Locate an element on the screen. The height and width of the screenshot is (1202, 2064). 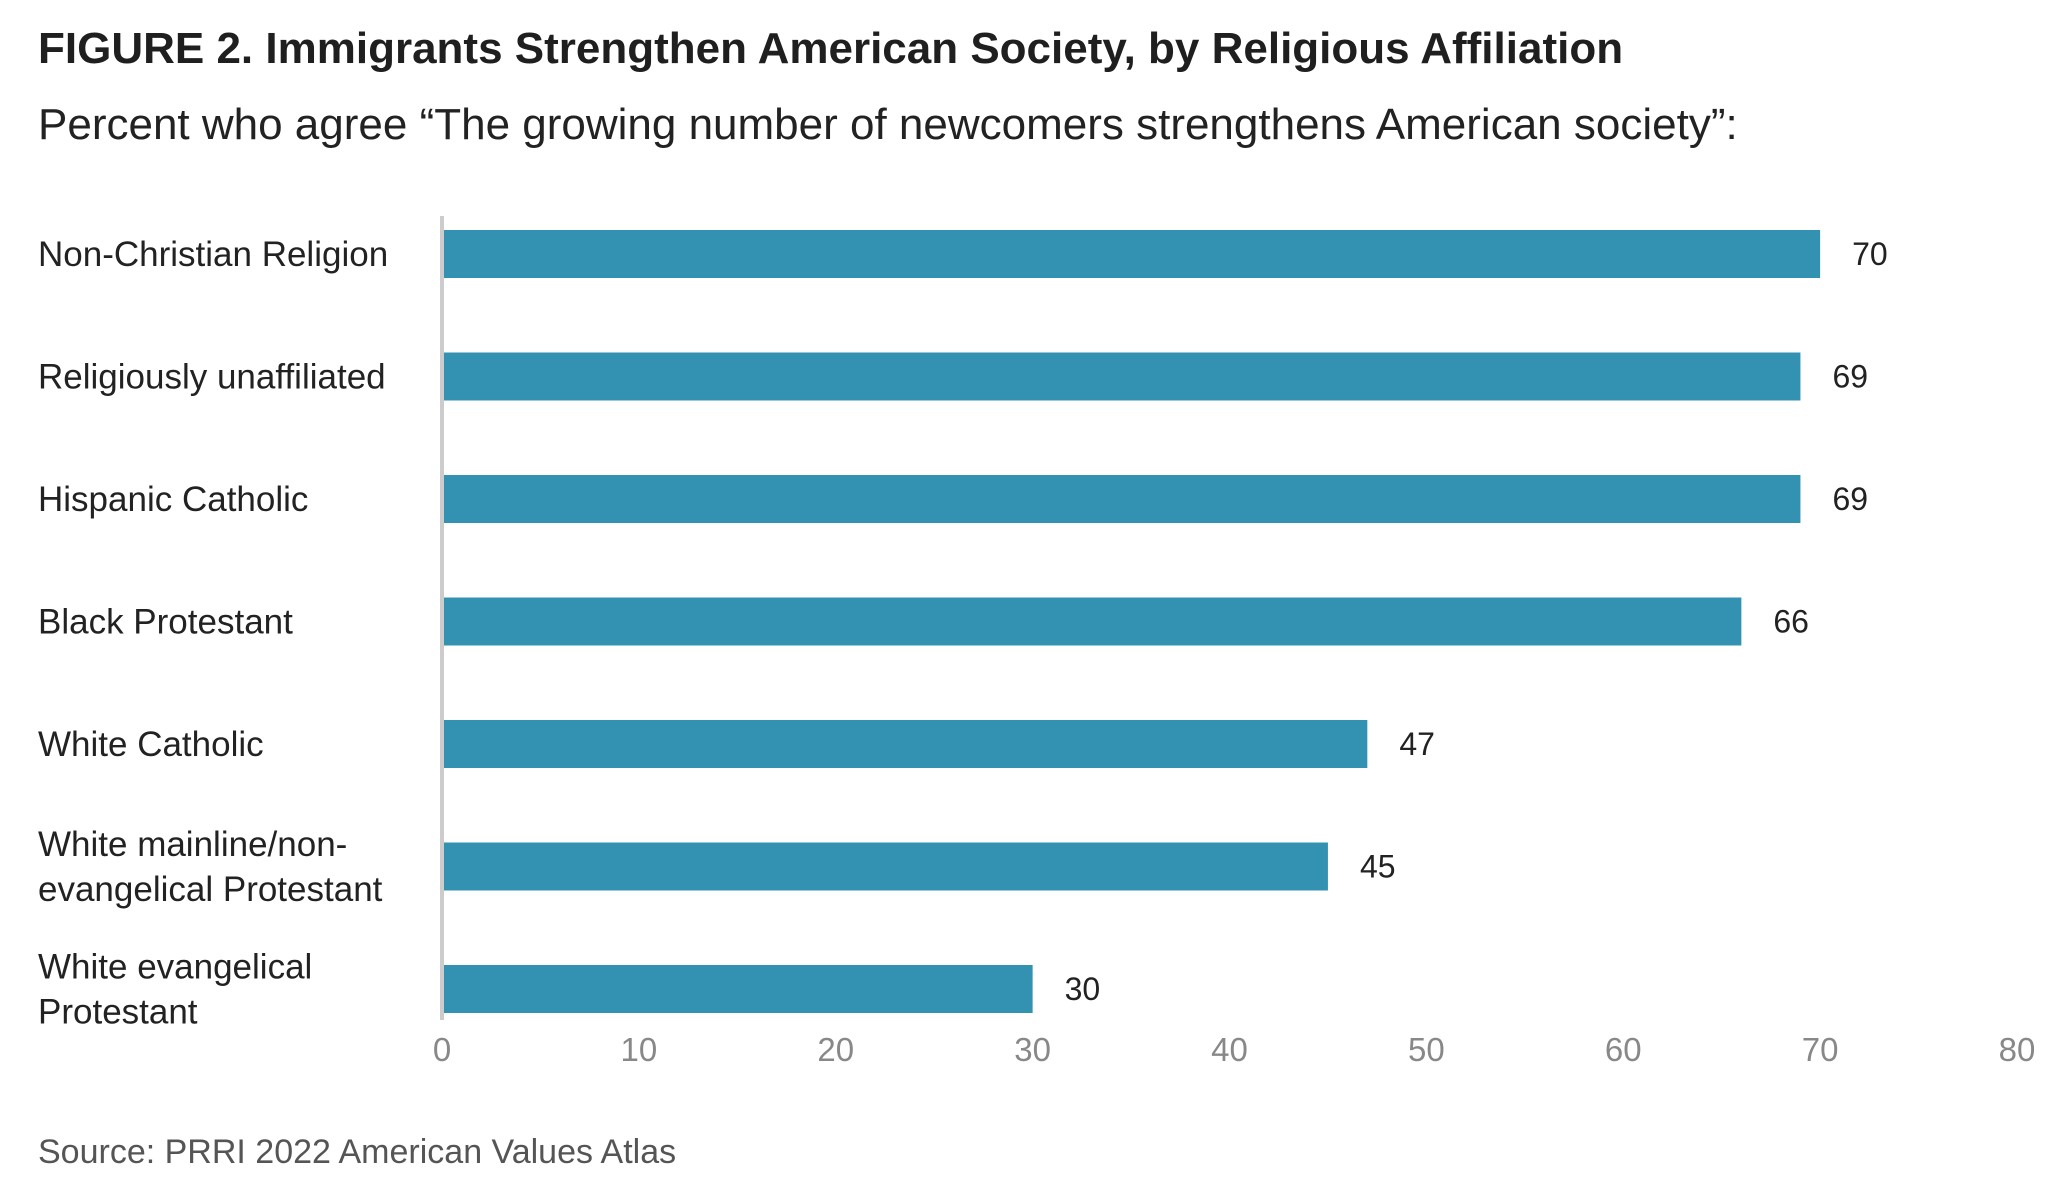
category-label-line: Black Protestant is located at coordinates (165, 622).